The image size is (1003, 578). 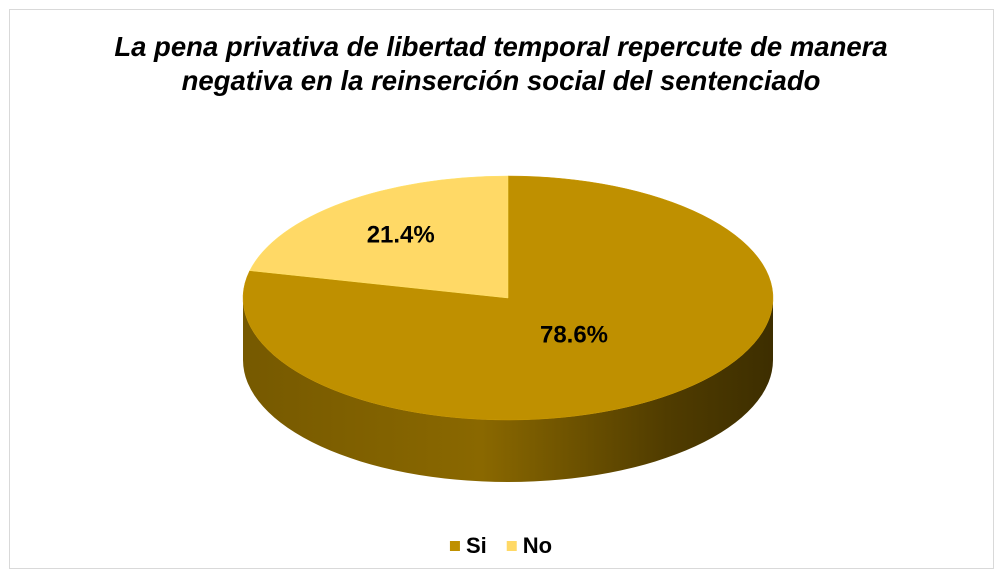 What do you see at coordinates (537, 545) in the screenshot?
I see `legend-label: No` at bounding box center [537, 545].